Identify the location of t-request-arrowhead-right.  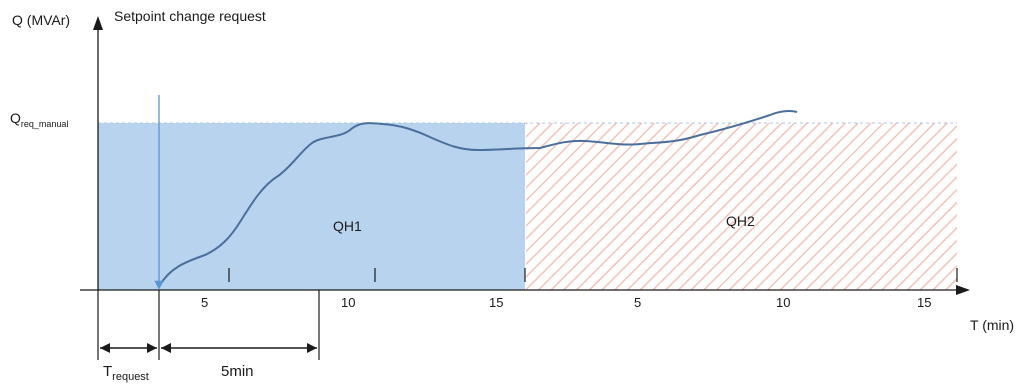
(152, 348).